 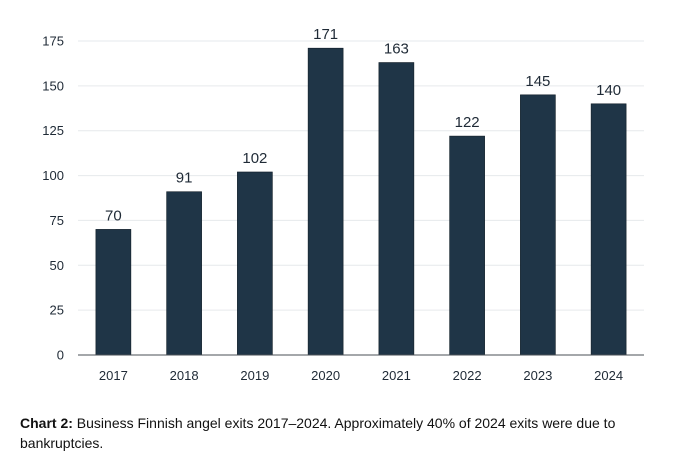 What do you see at coordinates (57, 265) in the screenshot?
I see `y-tick-label: 50` at bounding box center [57, 265].